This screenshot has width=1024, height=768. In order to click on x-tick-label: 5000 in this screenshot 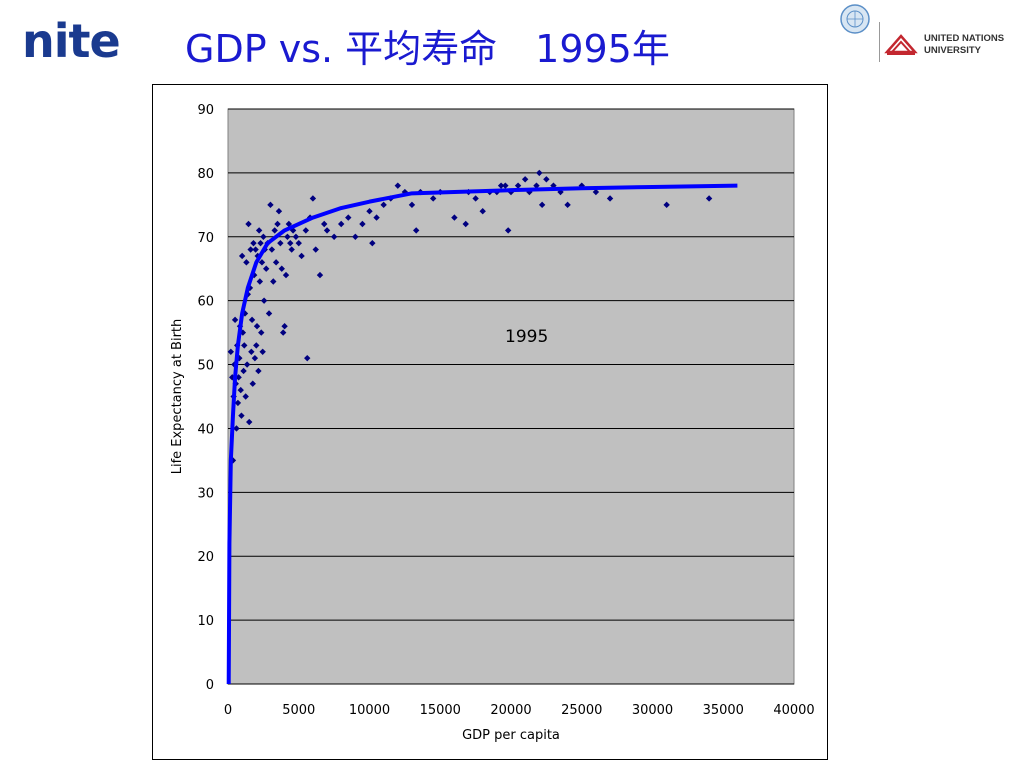, I will do `click(298, 710)`.